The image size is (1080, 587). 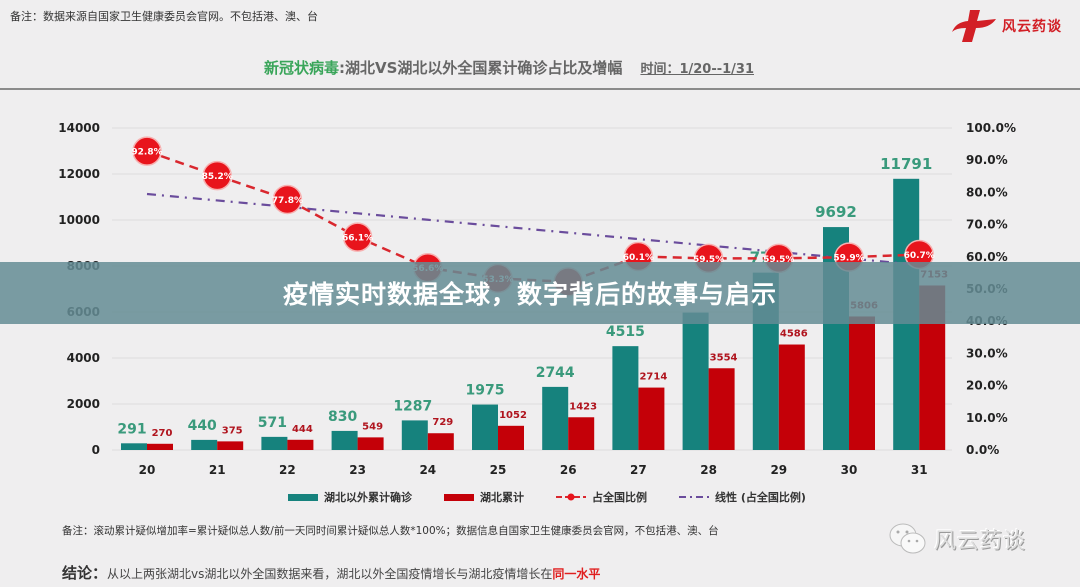 I want to click on dashed-line-marker-icon, so click(x=571, y=497).